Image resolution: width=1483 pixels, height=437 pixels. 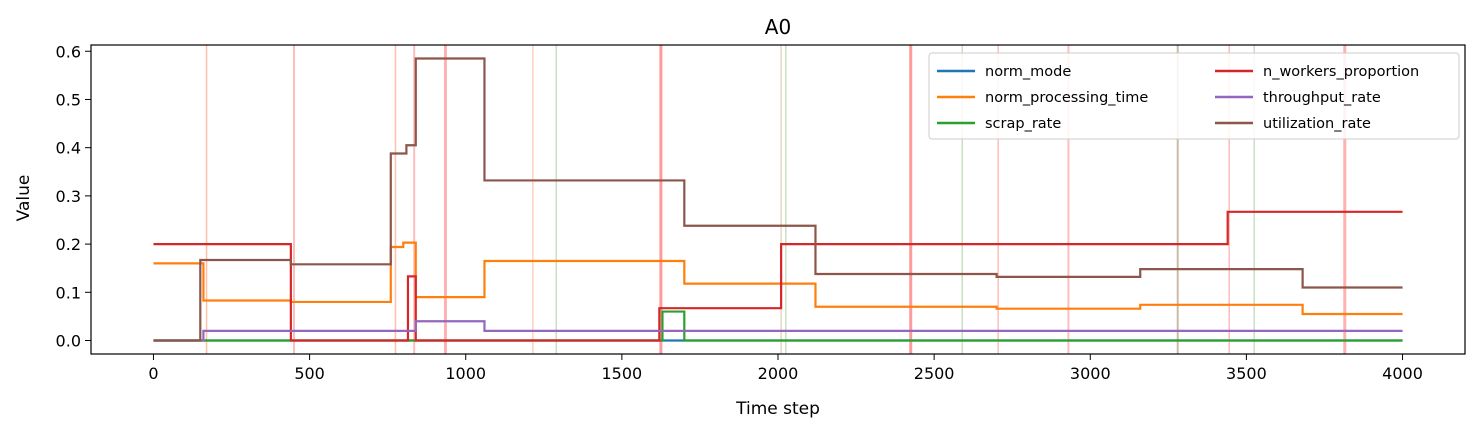 What do you see at coordinates (1023, 124) in the screenshot?
I see `legend-label: scrap_rate` at bounding box center [1023, 124].